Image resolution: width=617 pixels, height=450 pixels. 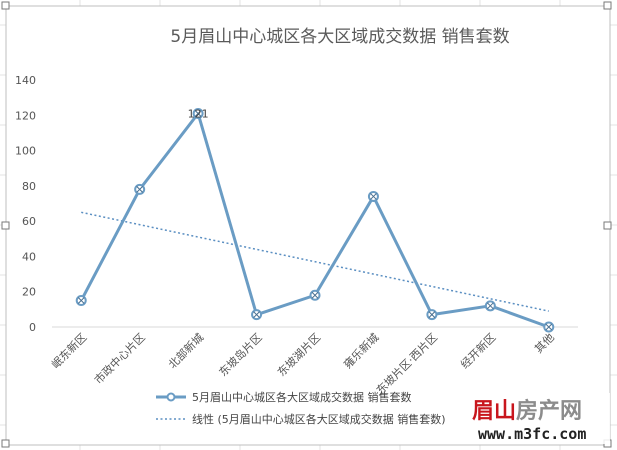 I want to click on data-label: 121, so click(x=198, y=114).